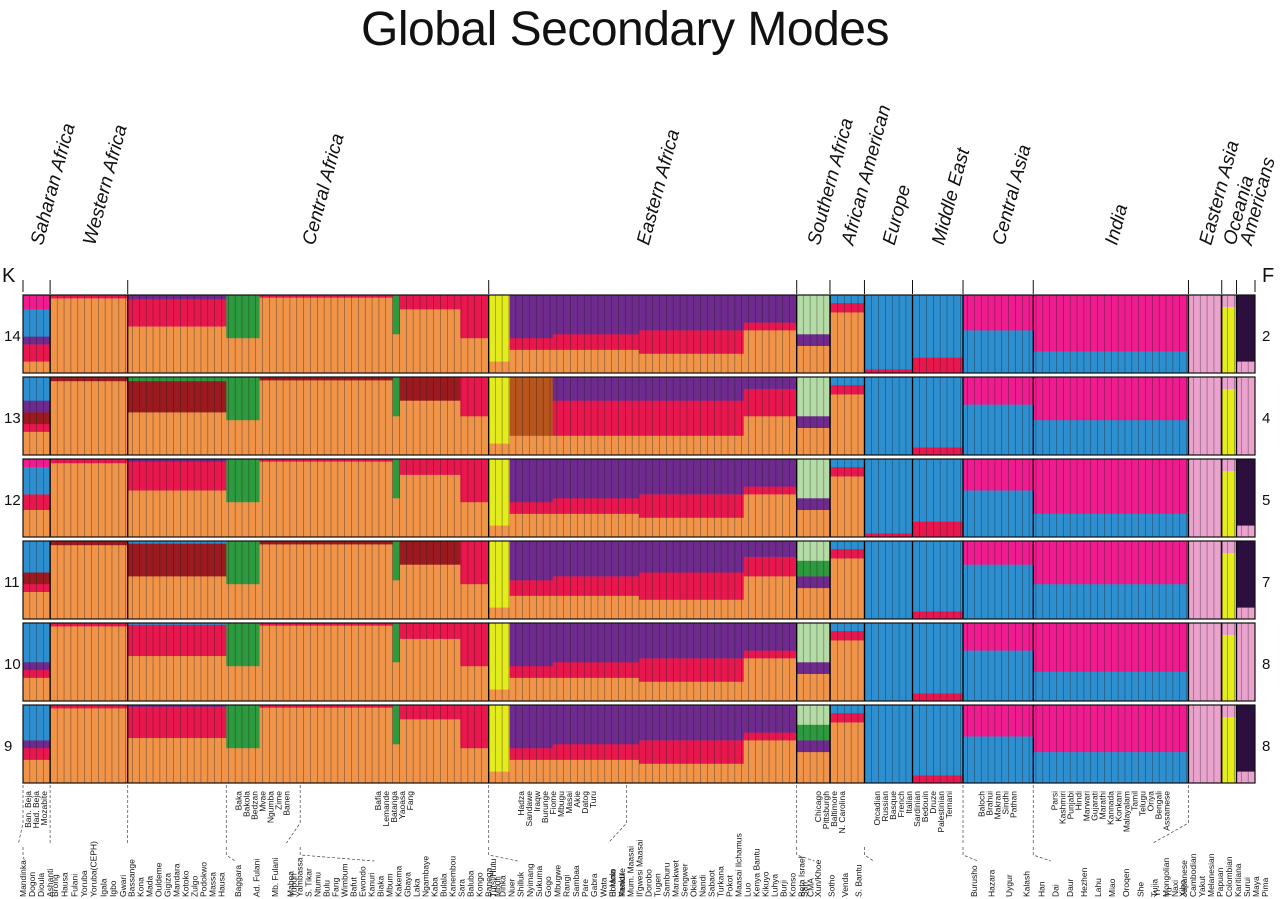  I want to click on region-label: Eastern Africa, so click(658, 187).